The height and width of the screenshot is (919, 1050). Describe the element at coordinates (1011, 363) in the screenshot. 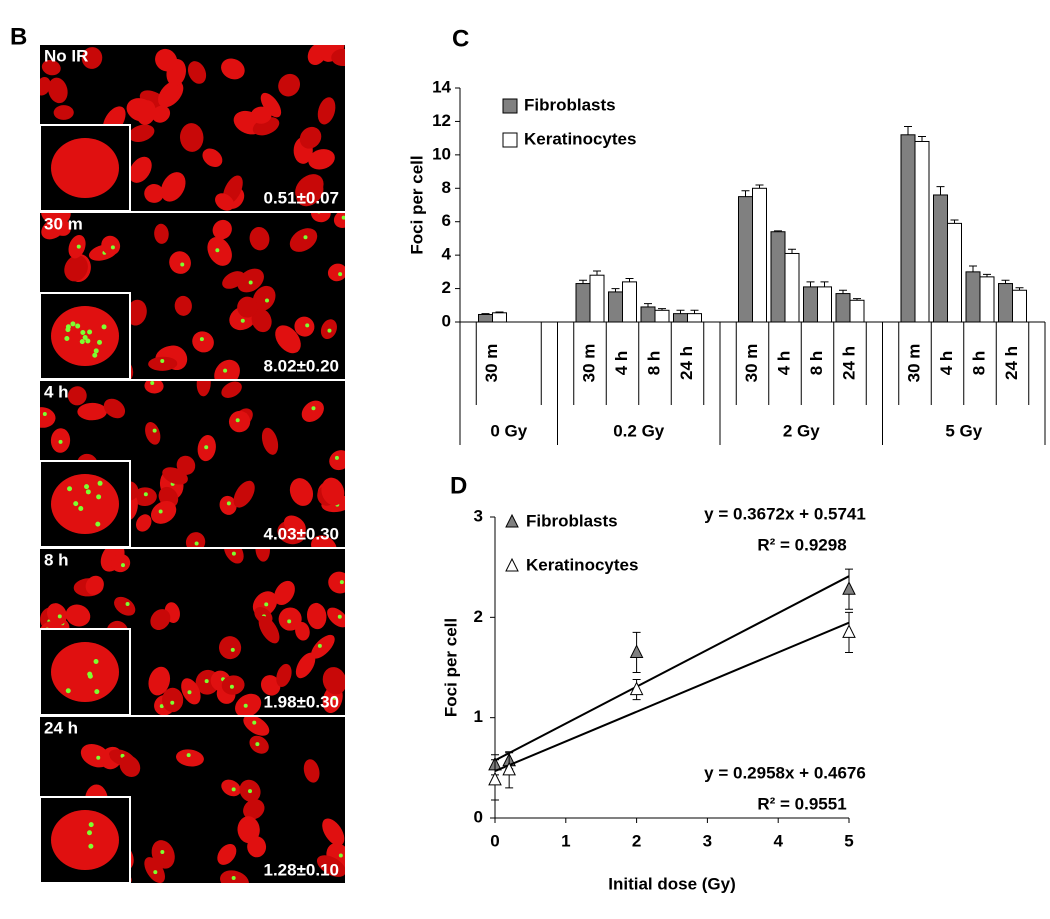

I see `x-tick-label: 24 h` at that location.